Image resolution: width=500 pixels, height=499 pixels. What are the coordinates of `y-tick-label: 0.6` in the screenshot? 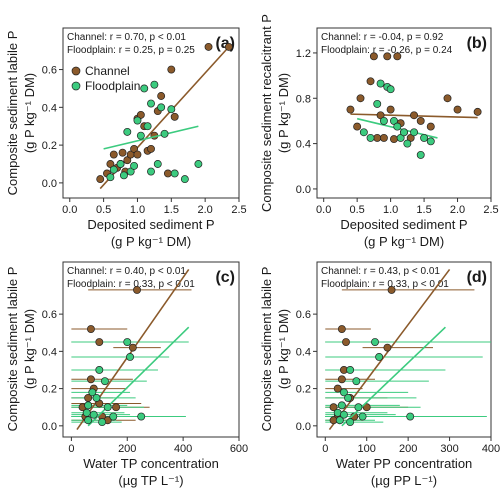 It's located at (49, 71).